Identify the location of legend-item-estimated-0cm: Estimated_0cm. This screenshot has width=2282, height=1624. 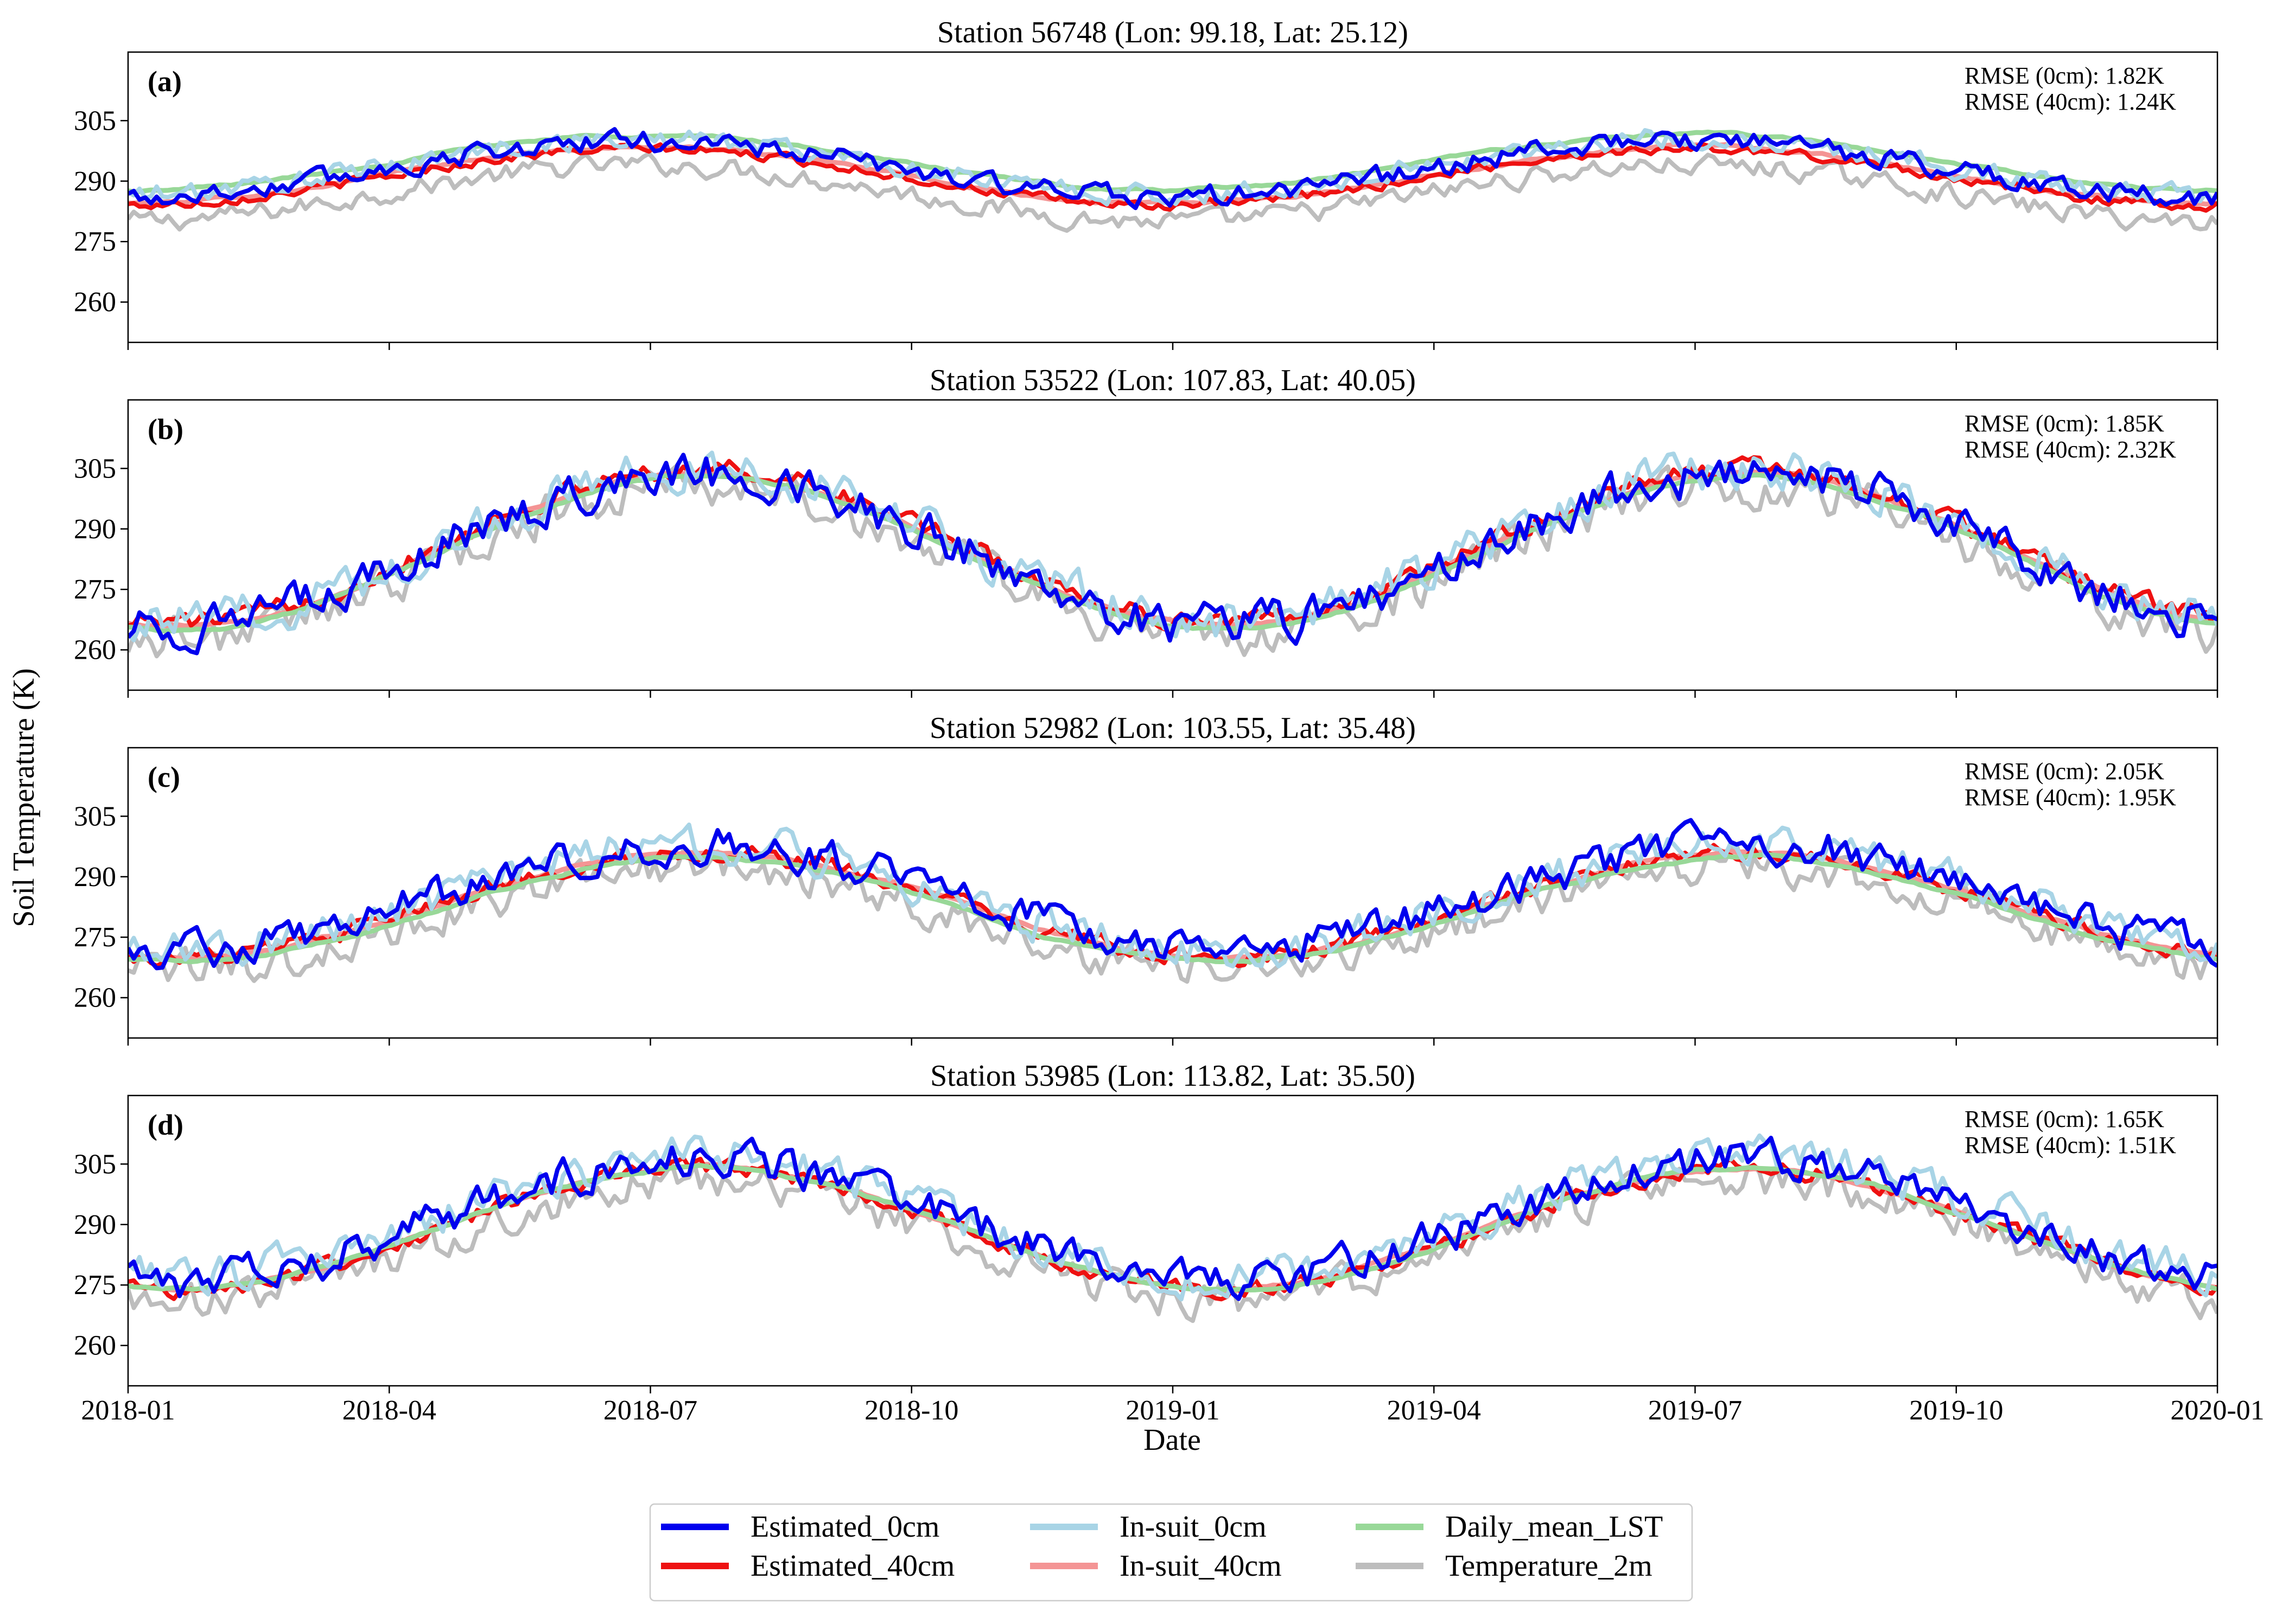
(800, 1527).